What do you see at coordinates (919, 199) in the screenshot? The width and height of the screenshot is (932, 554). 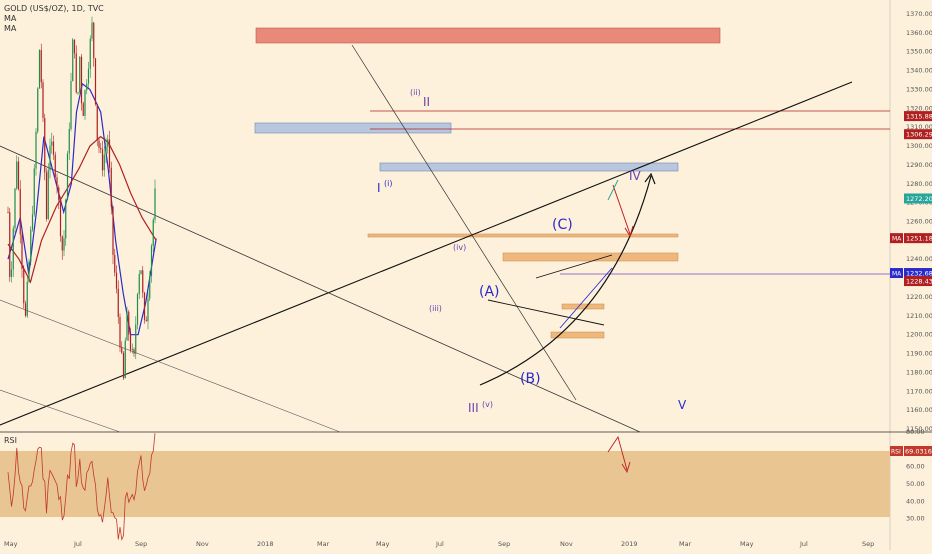 I see `price-label-value: 1272.20` at bounding box center [919, 199].